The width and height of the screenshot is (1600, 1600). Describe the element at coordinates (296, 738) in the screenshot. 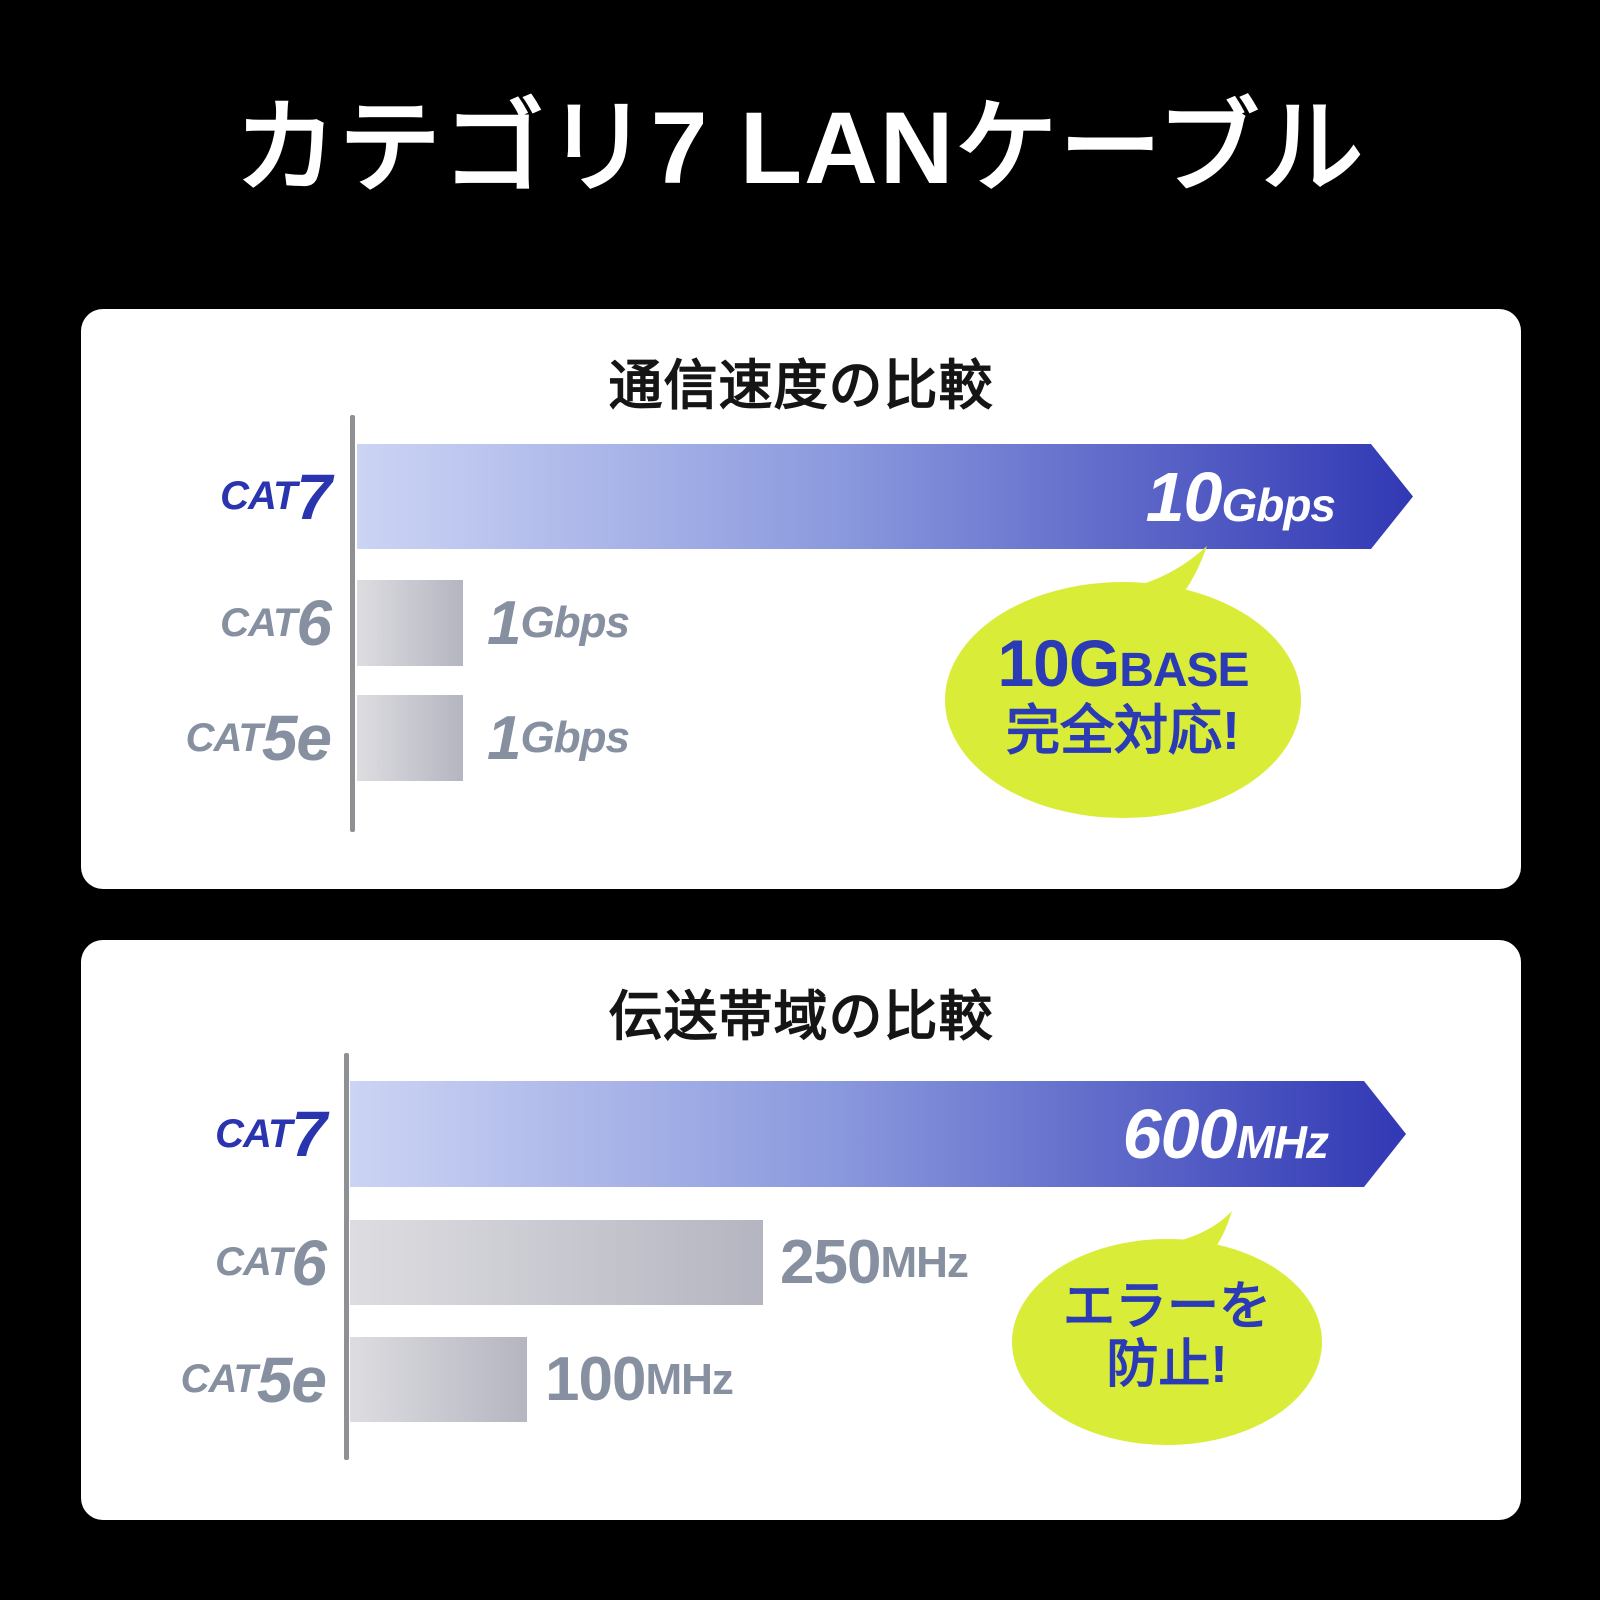

I see `row-label-cat5e-number: 5e` at that location.